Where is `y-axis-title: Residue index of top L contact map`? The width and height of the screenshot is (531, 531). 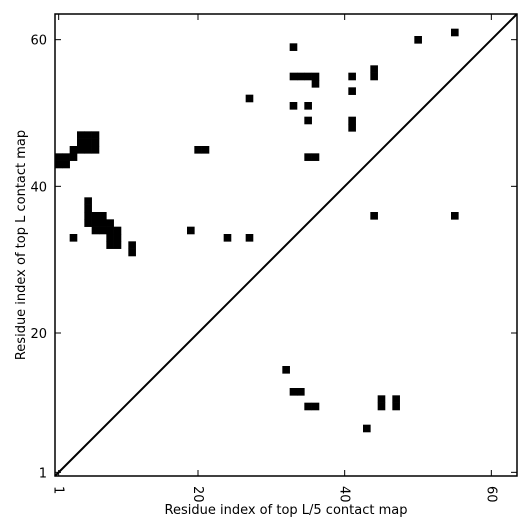 y-axis-title: Residue index of top L contact map is located at coordinates (21, 245).